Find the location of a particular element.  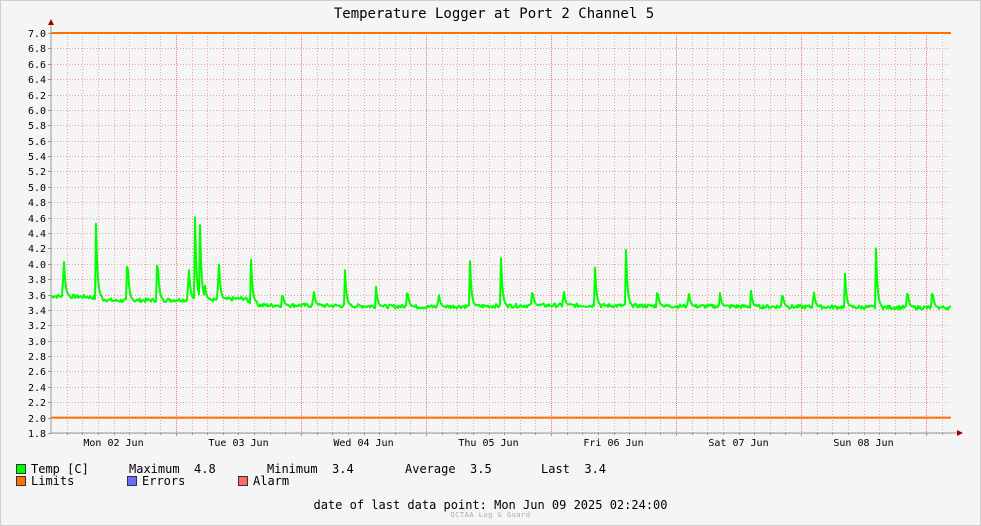

y-axis-arrow-icon is located at coordinates (51, 22).